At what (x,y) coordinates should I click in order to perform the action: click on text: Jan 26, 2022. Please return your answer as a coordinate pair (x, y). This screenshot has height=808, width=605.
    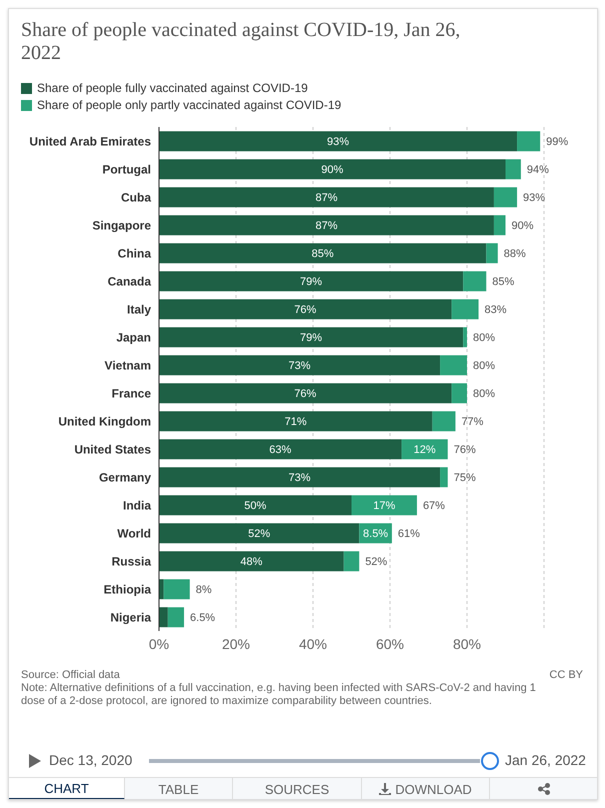
    Looking at the image, I should click on (545, 760).